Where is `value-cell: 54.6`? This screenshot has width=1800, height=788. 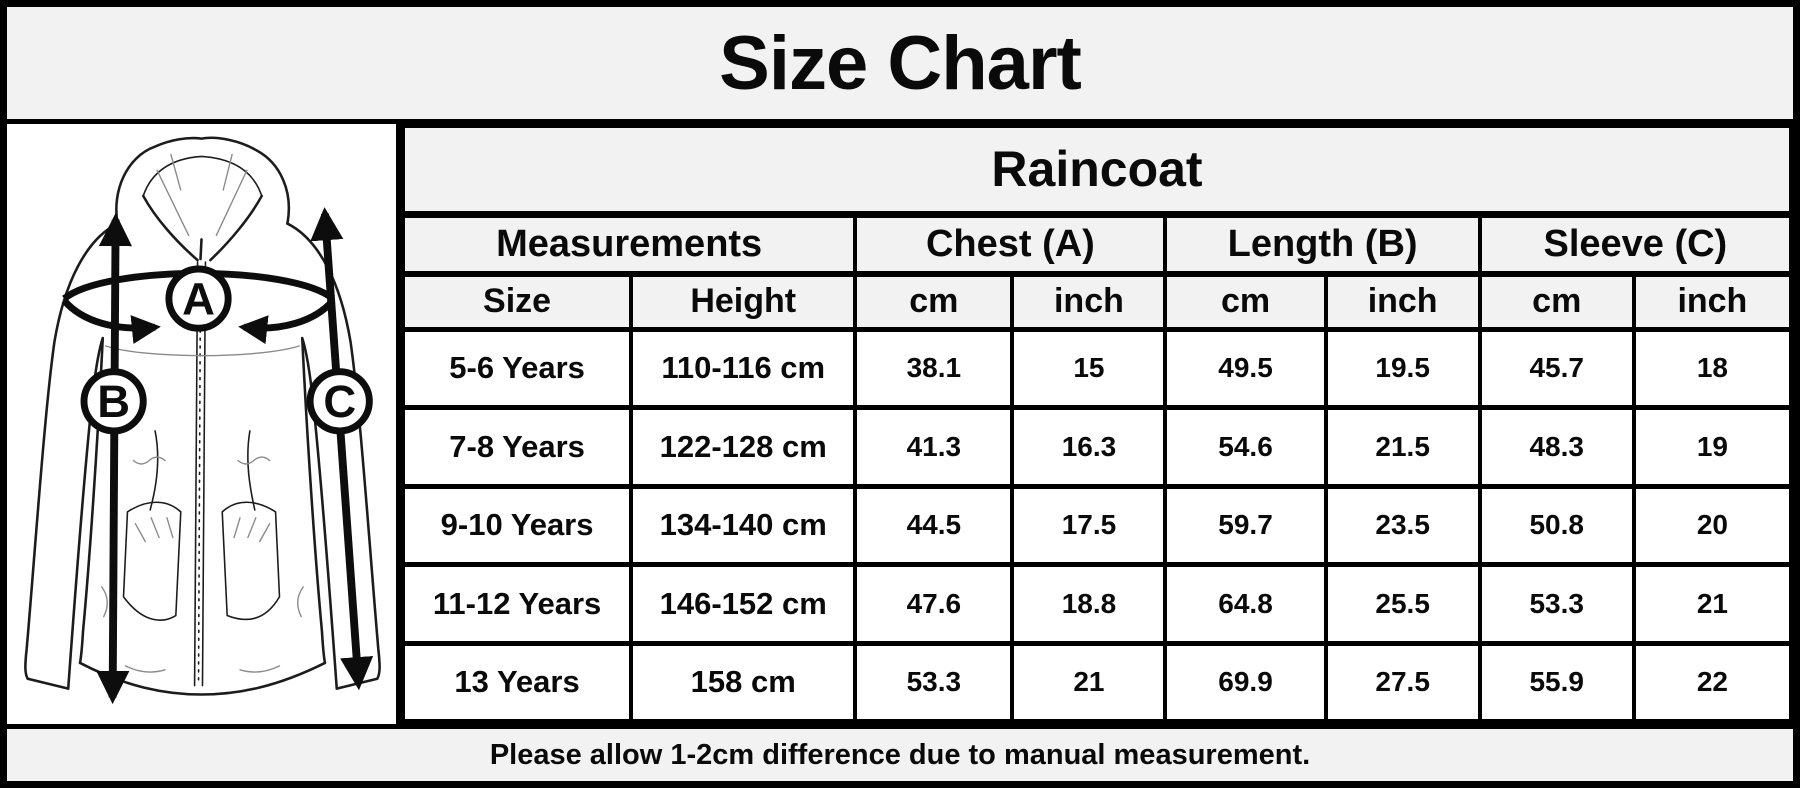 value-cell: 54.6 is located at coordinates (1245, 447).